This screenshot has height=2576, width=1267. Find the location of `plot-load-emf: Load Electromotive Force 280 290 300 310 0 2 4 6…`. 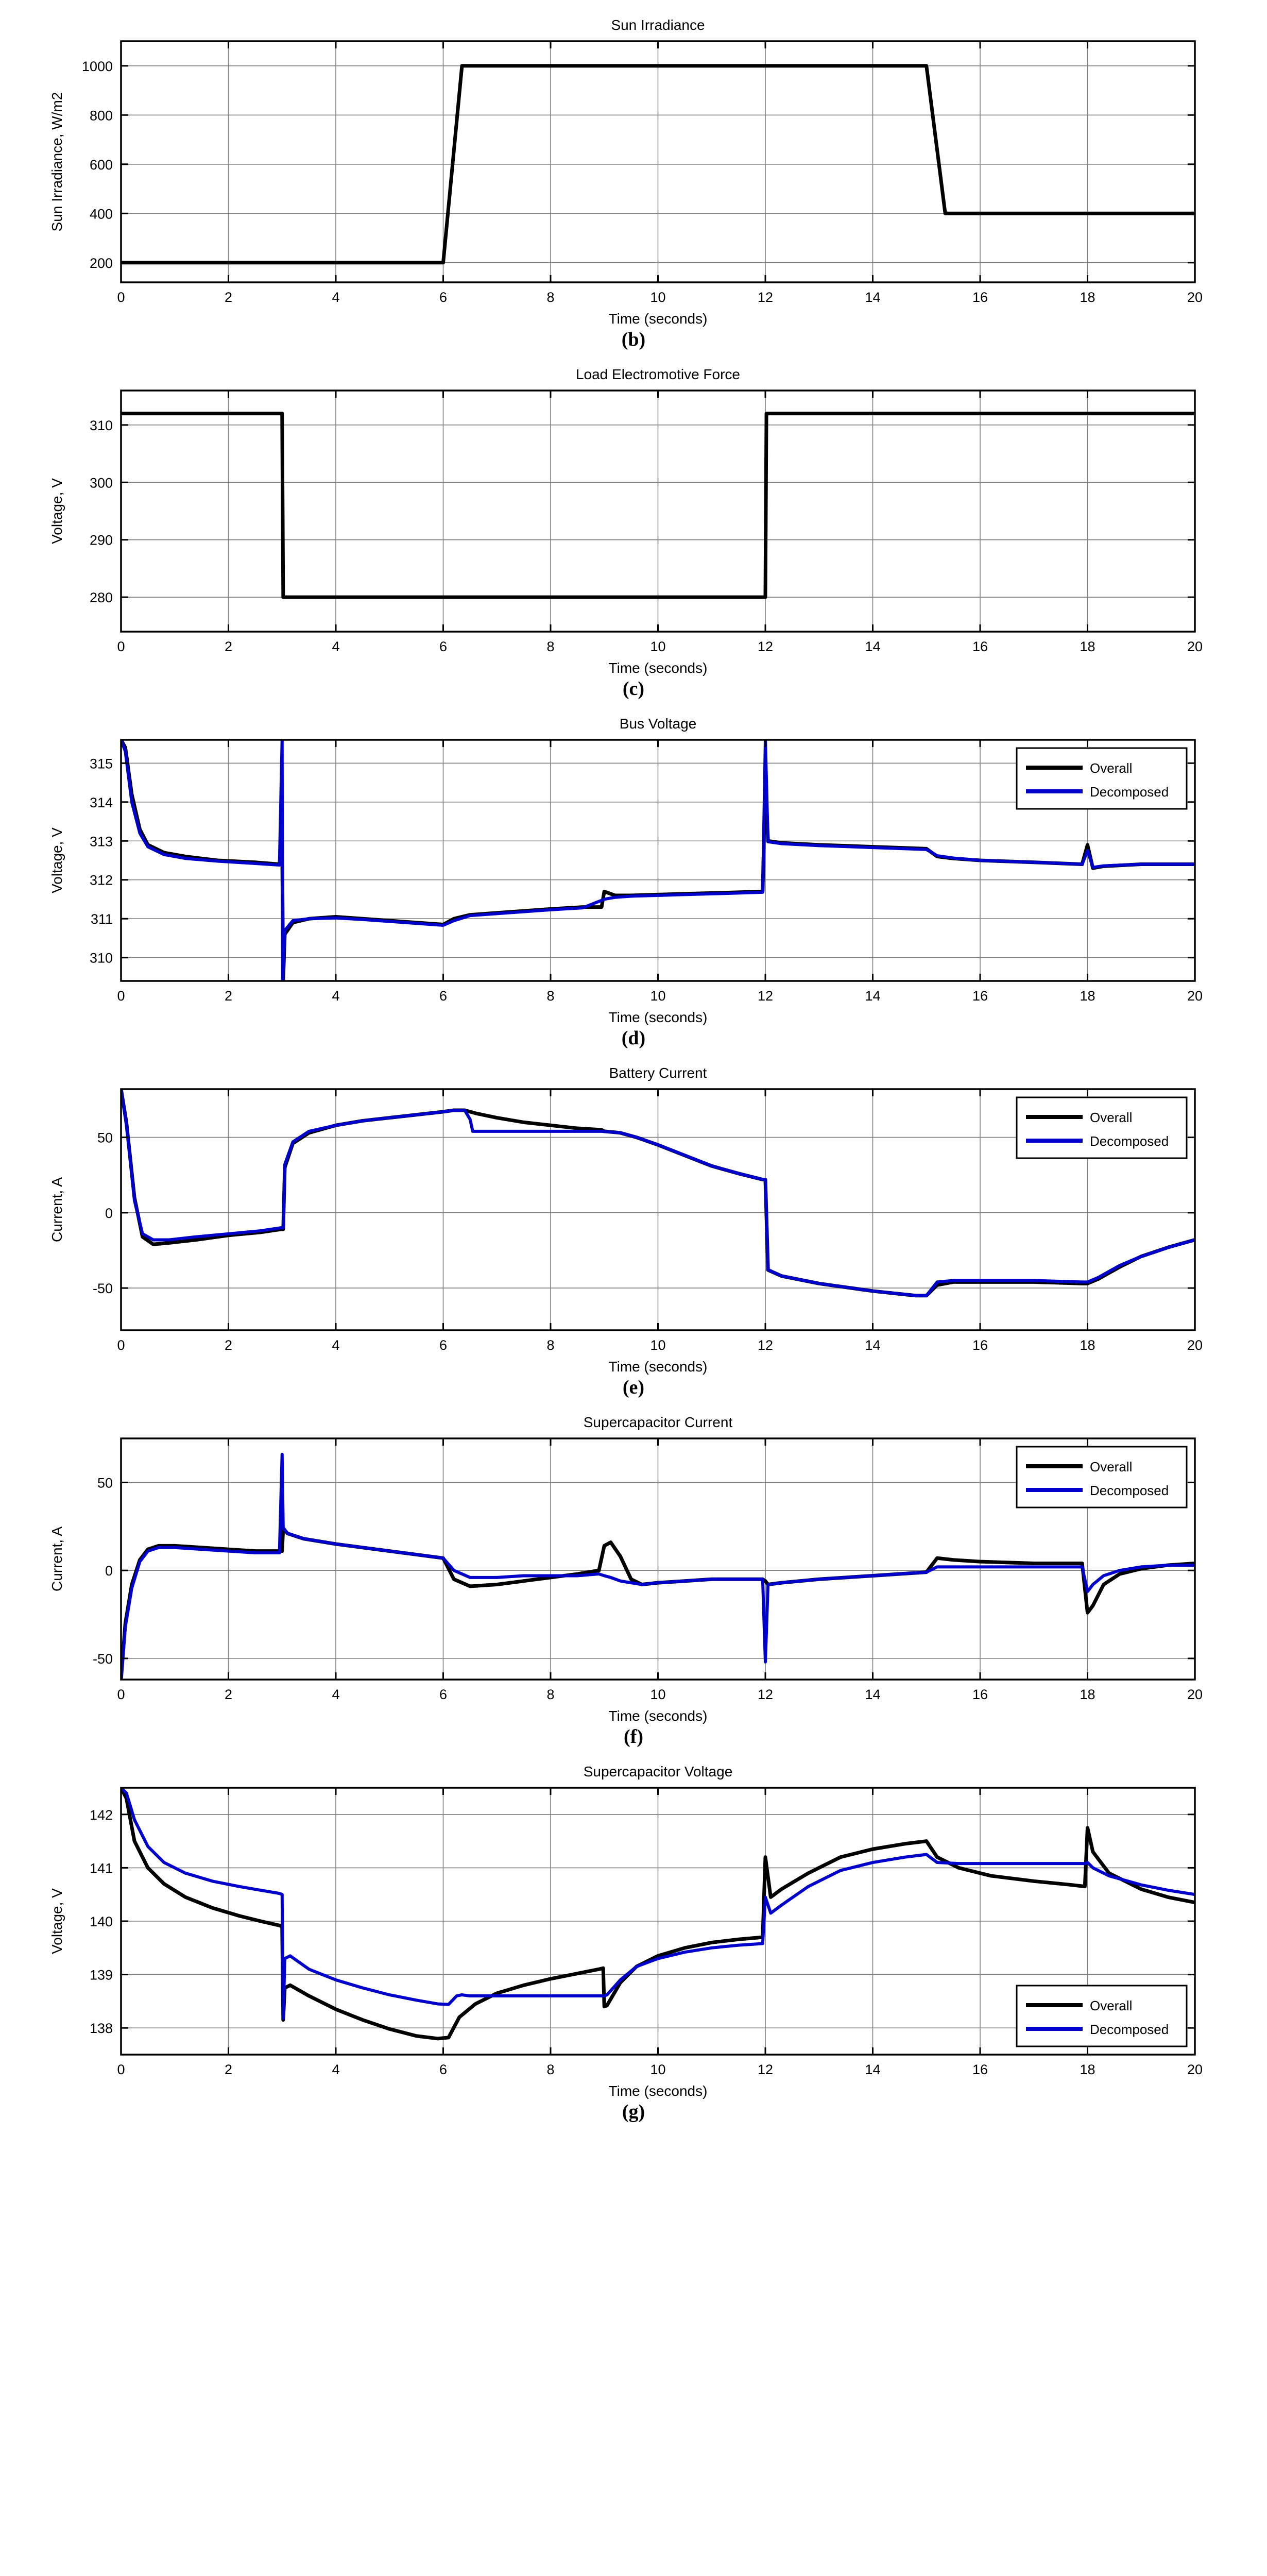

plot-load-emf: Load Electromotive Force 280 290 300 310 0 2 4 6… is located at coordinates (626, 521).